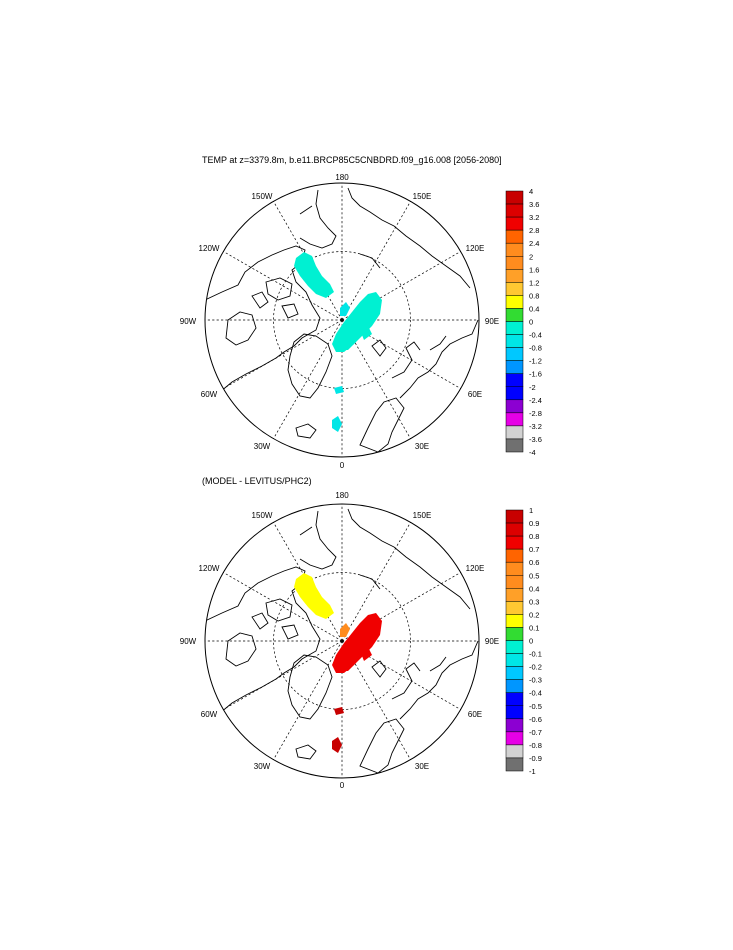 The width and height of the screenshot is (733, 950). What do you see at coordinates (535, 745) in the screenshot?
I see `colorbar-label: -0.8` at bounding box center [535, 745].